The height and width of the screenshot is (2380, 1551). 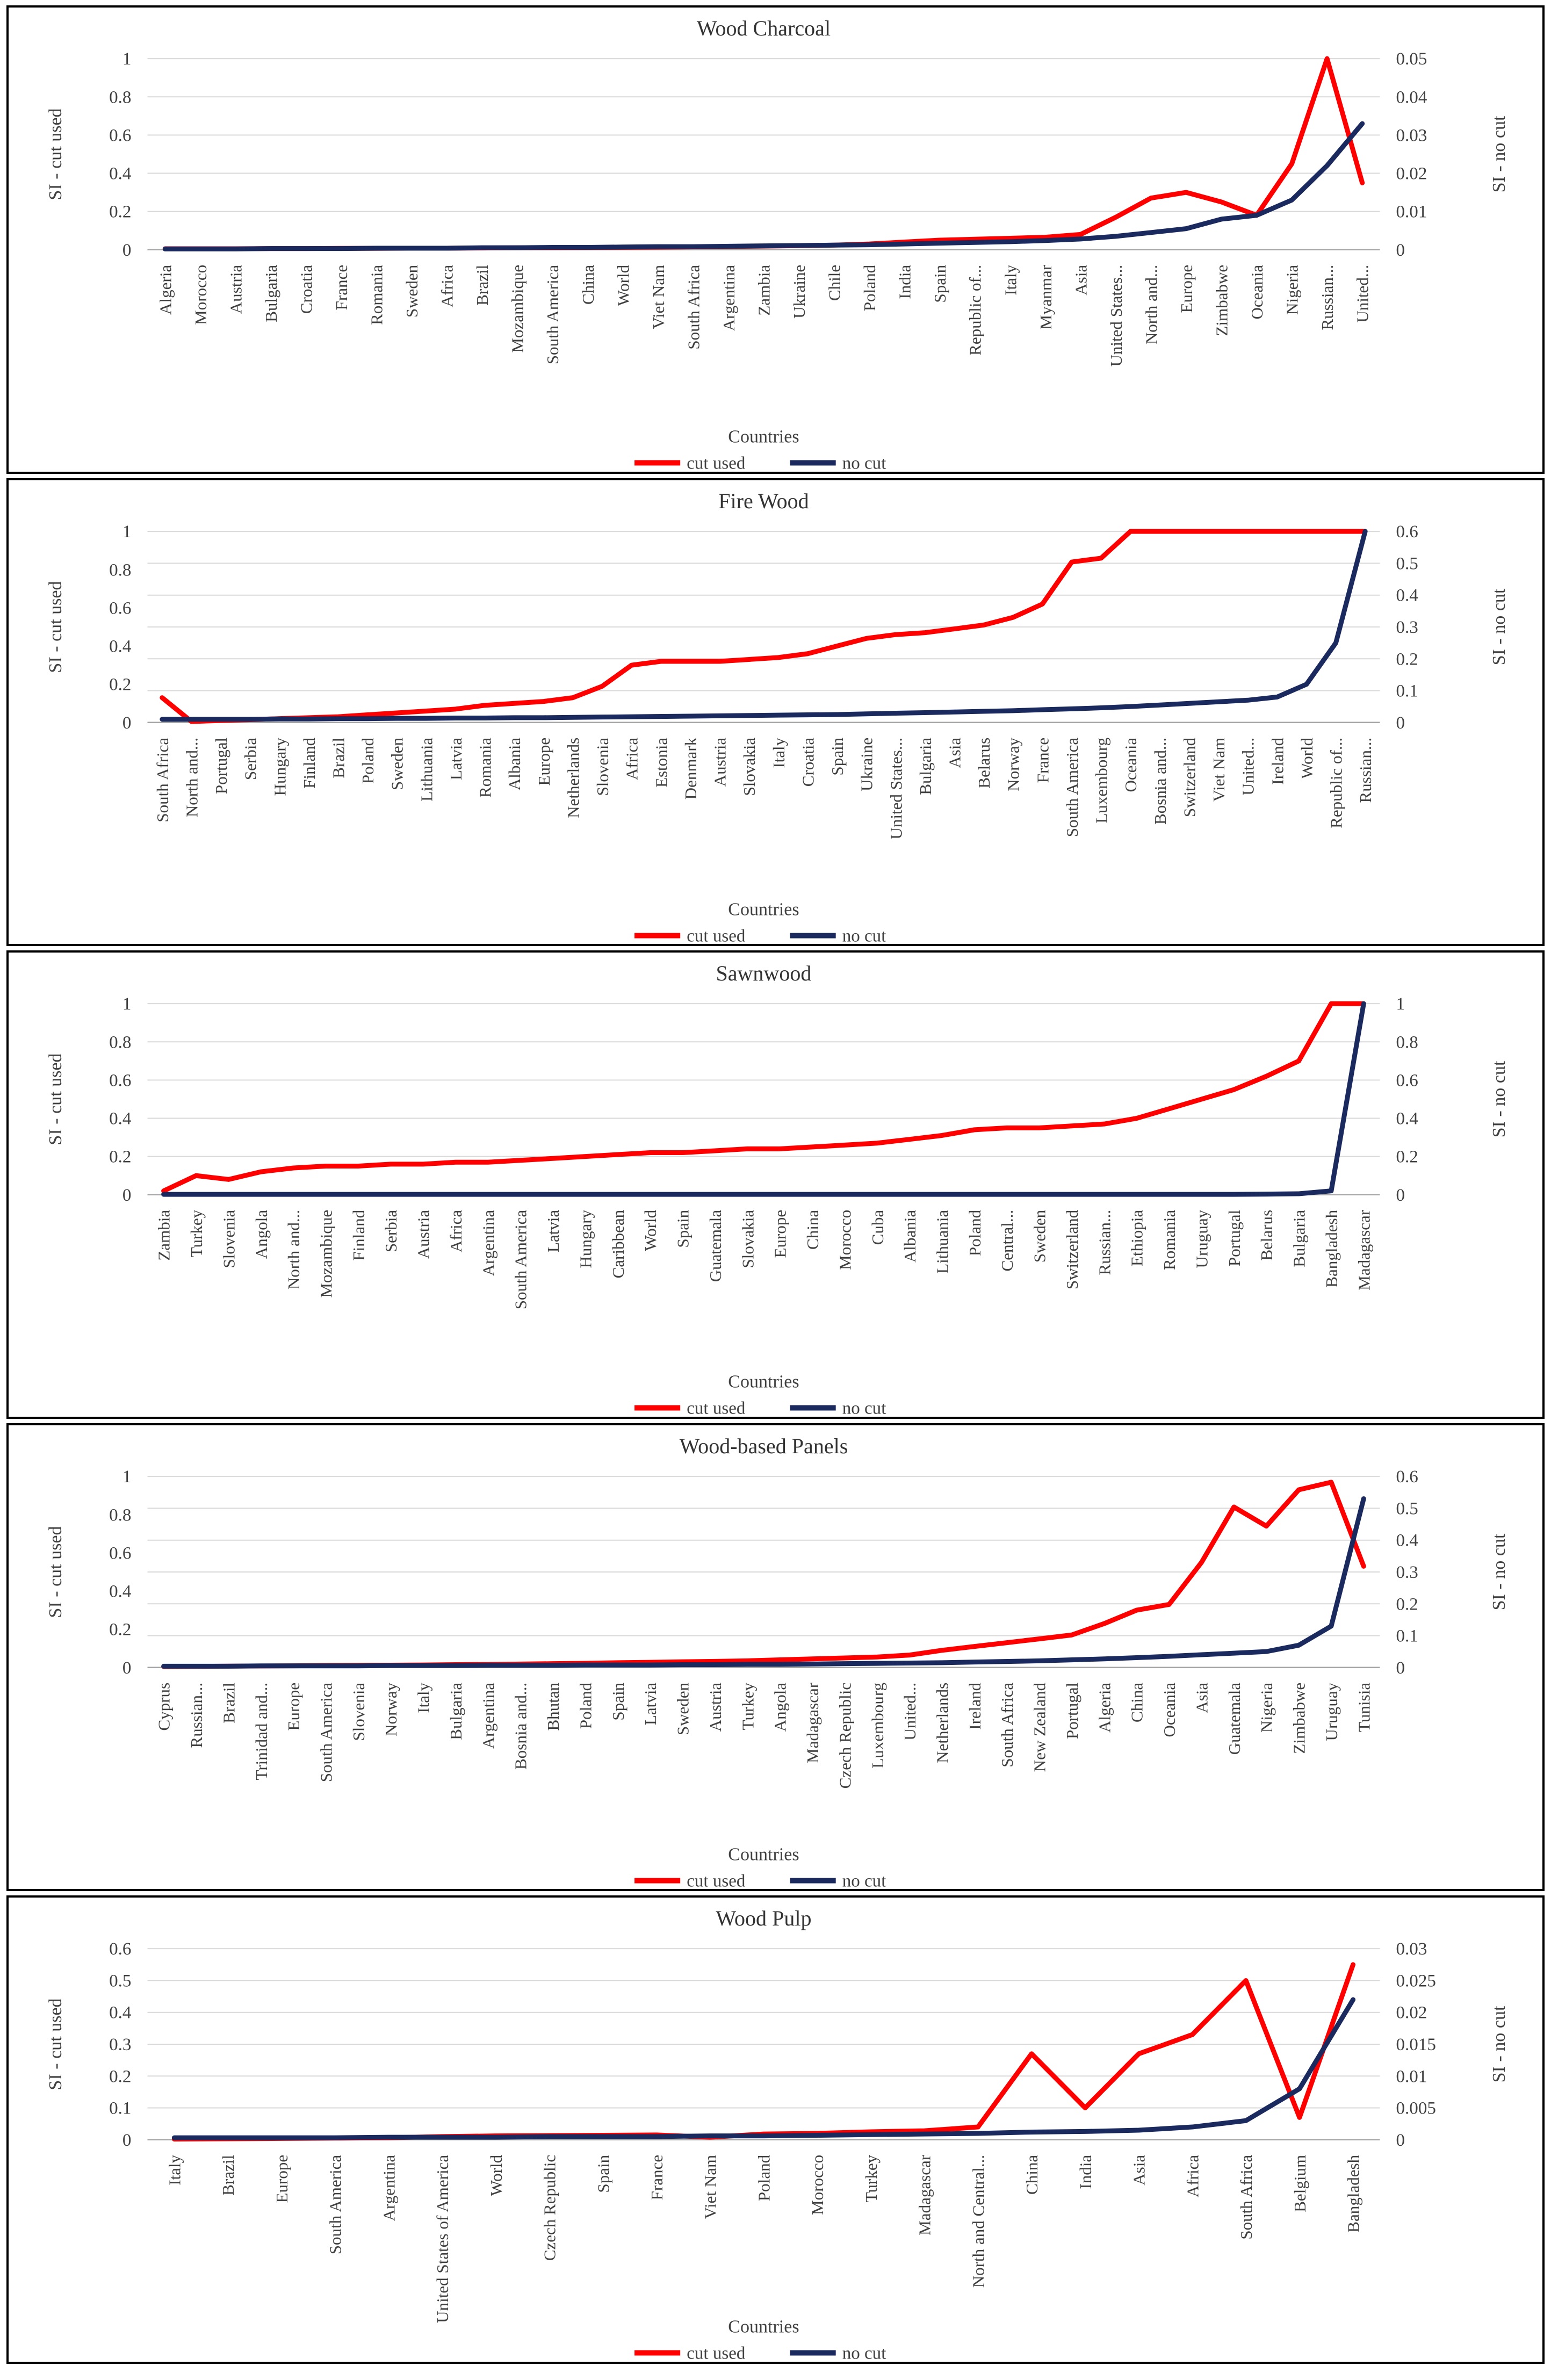 What do you see at coordinates (657, 2177) in the screenshot?
I see `x-tick-label: France` at bounding box center [657, 2177].